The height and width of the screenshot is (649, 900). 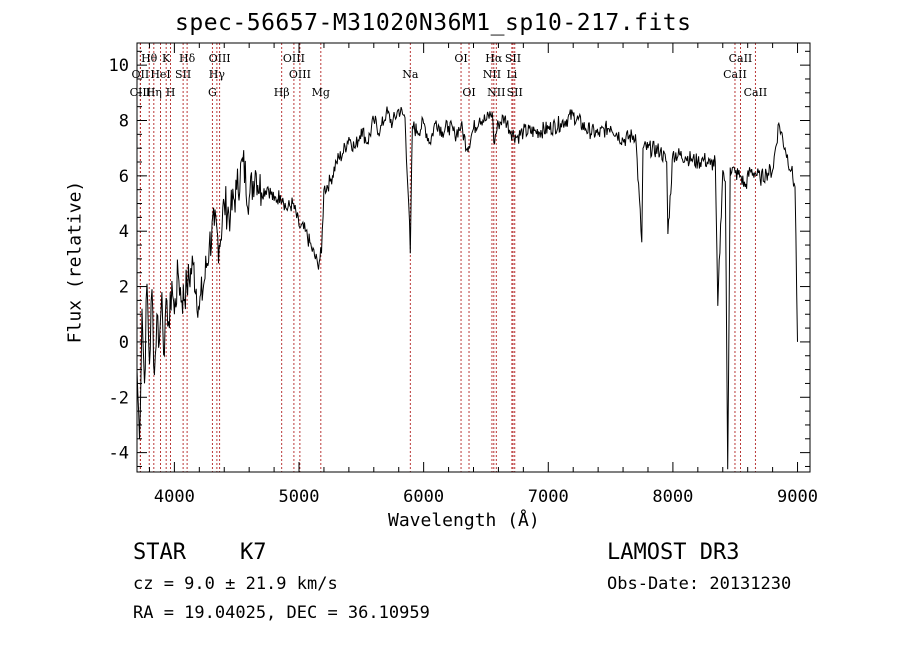 I want to click on x-axis-label: Wavelength (Å), so click(x=464, y=520).